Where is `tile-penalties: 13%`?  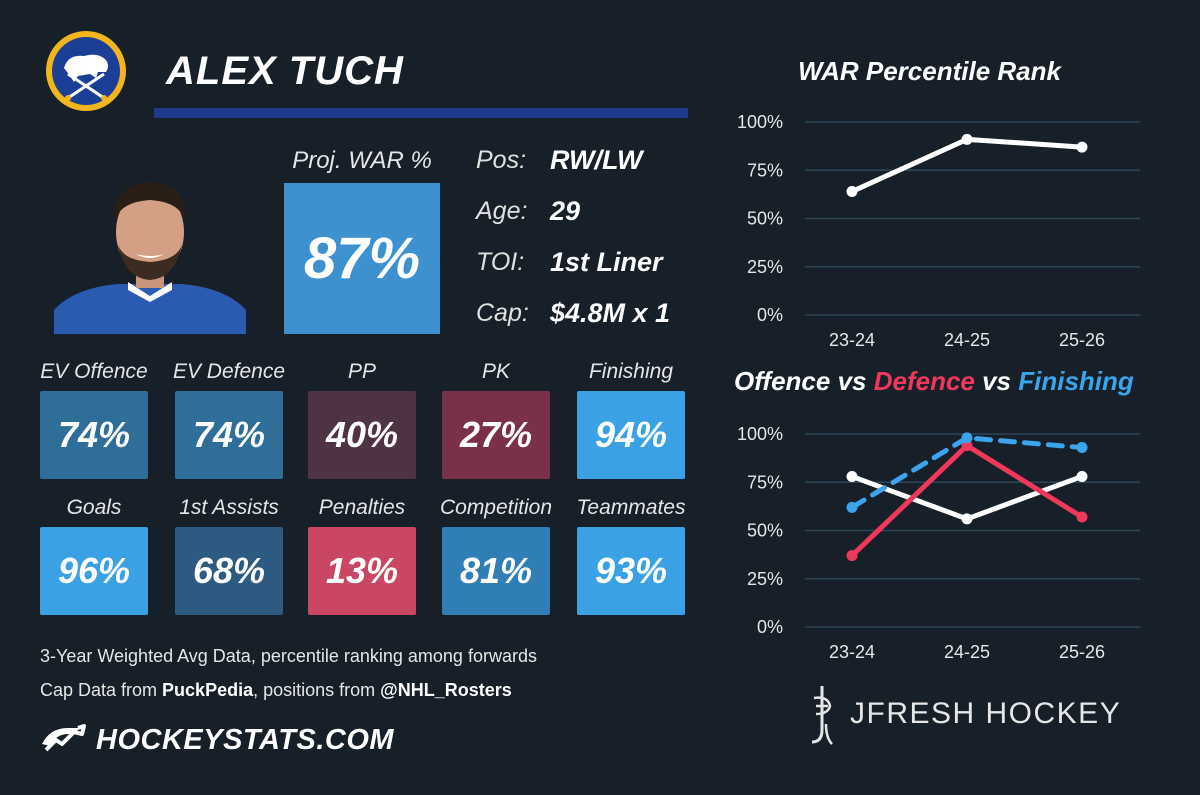 tile-penalties: 13% is located at coordinates (362, 571).